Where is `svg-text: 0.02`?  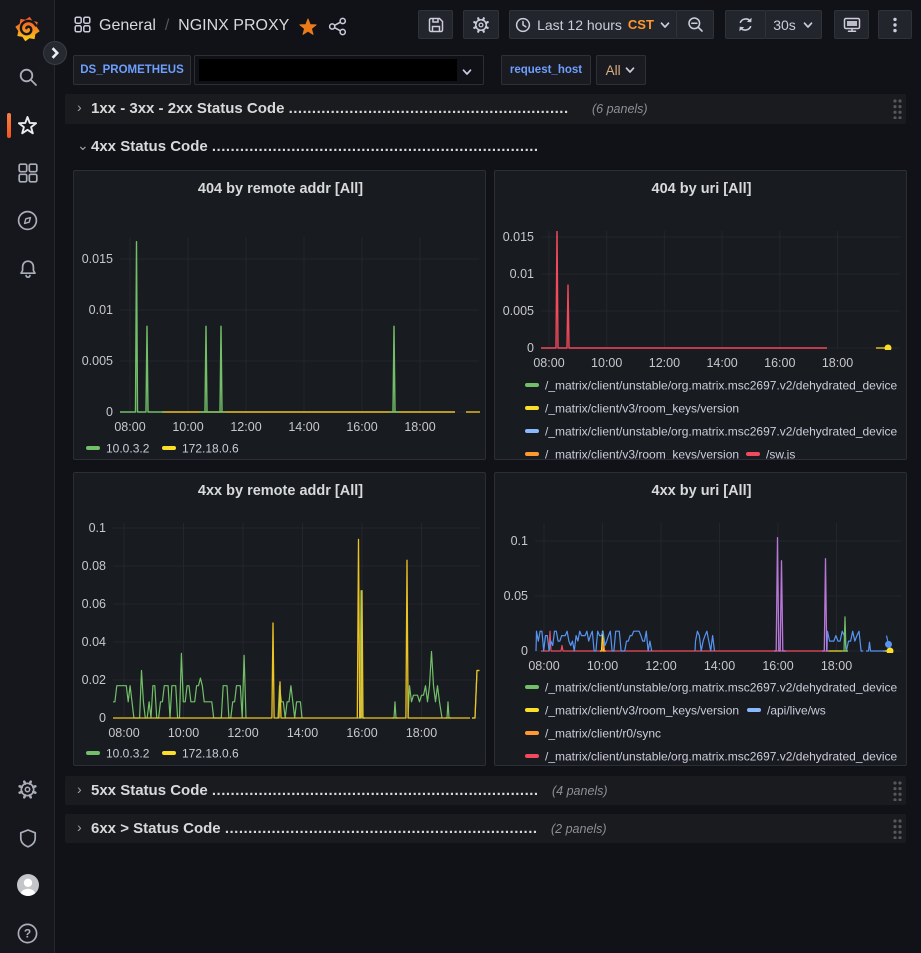 svg-text: 0.02 is located at coordinates (94, 680).